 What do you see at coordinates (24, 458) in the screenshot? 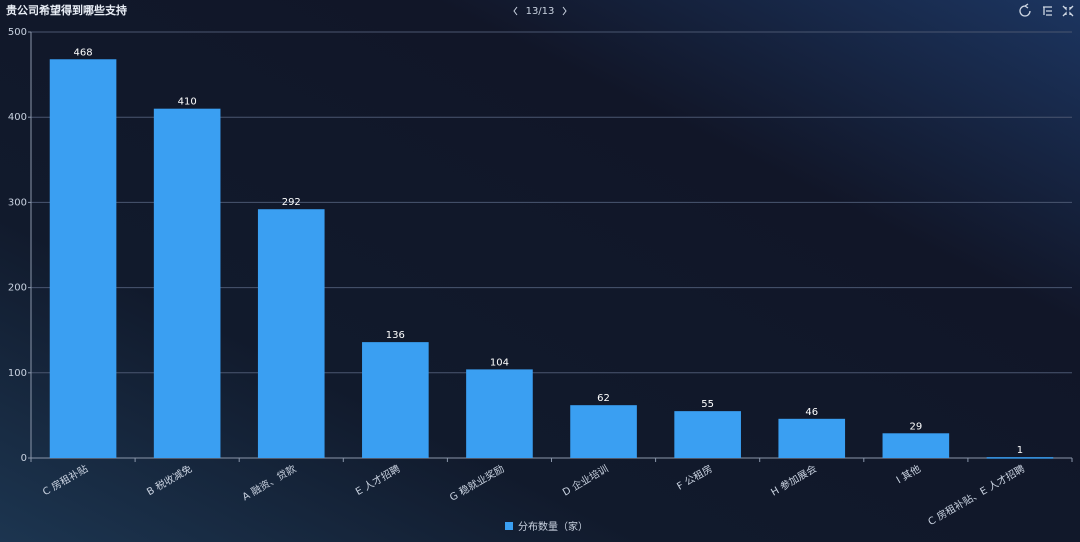
I see `y-tick-label: 0` at bounding box center [24, 458].